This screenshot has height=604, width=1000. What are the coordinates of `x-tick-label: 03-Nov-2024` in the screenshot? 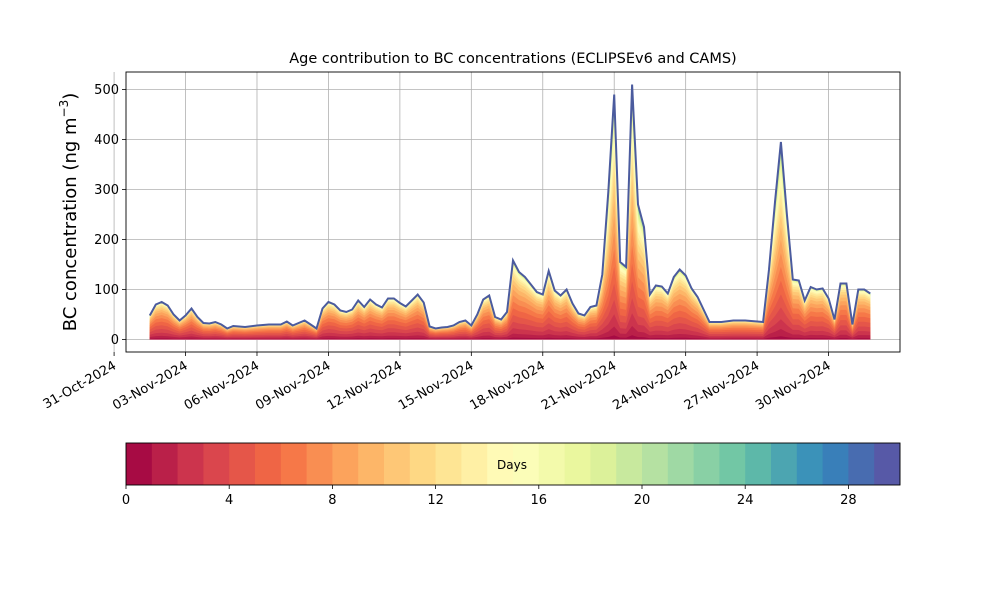 It's located at (150, 385).